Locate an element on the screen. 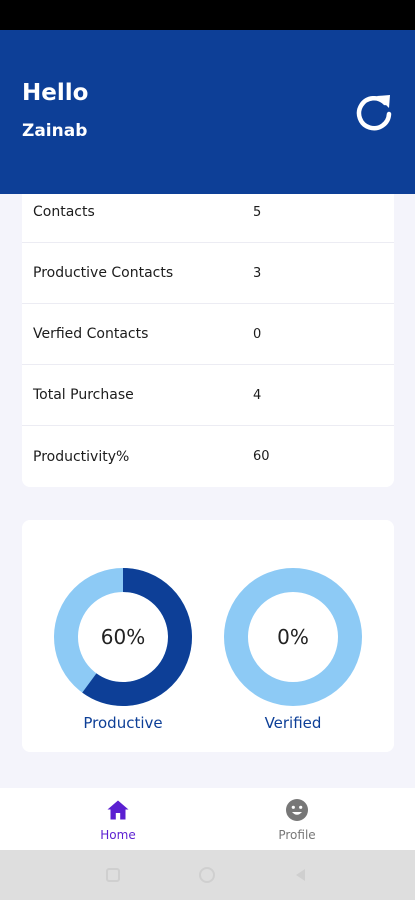 This screenshot has height=900, width=415. nav-label: Profile is located at coordinates (297, 835).